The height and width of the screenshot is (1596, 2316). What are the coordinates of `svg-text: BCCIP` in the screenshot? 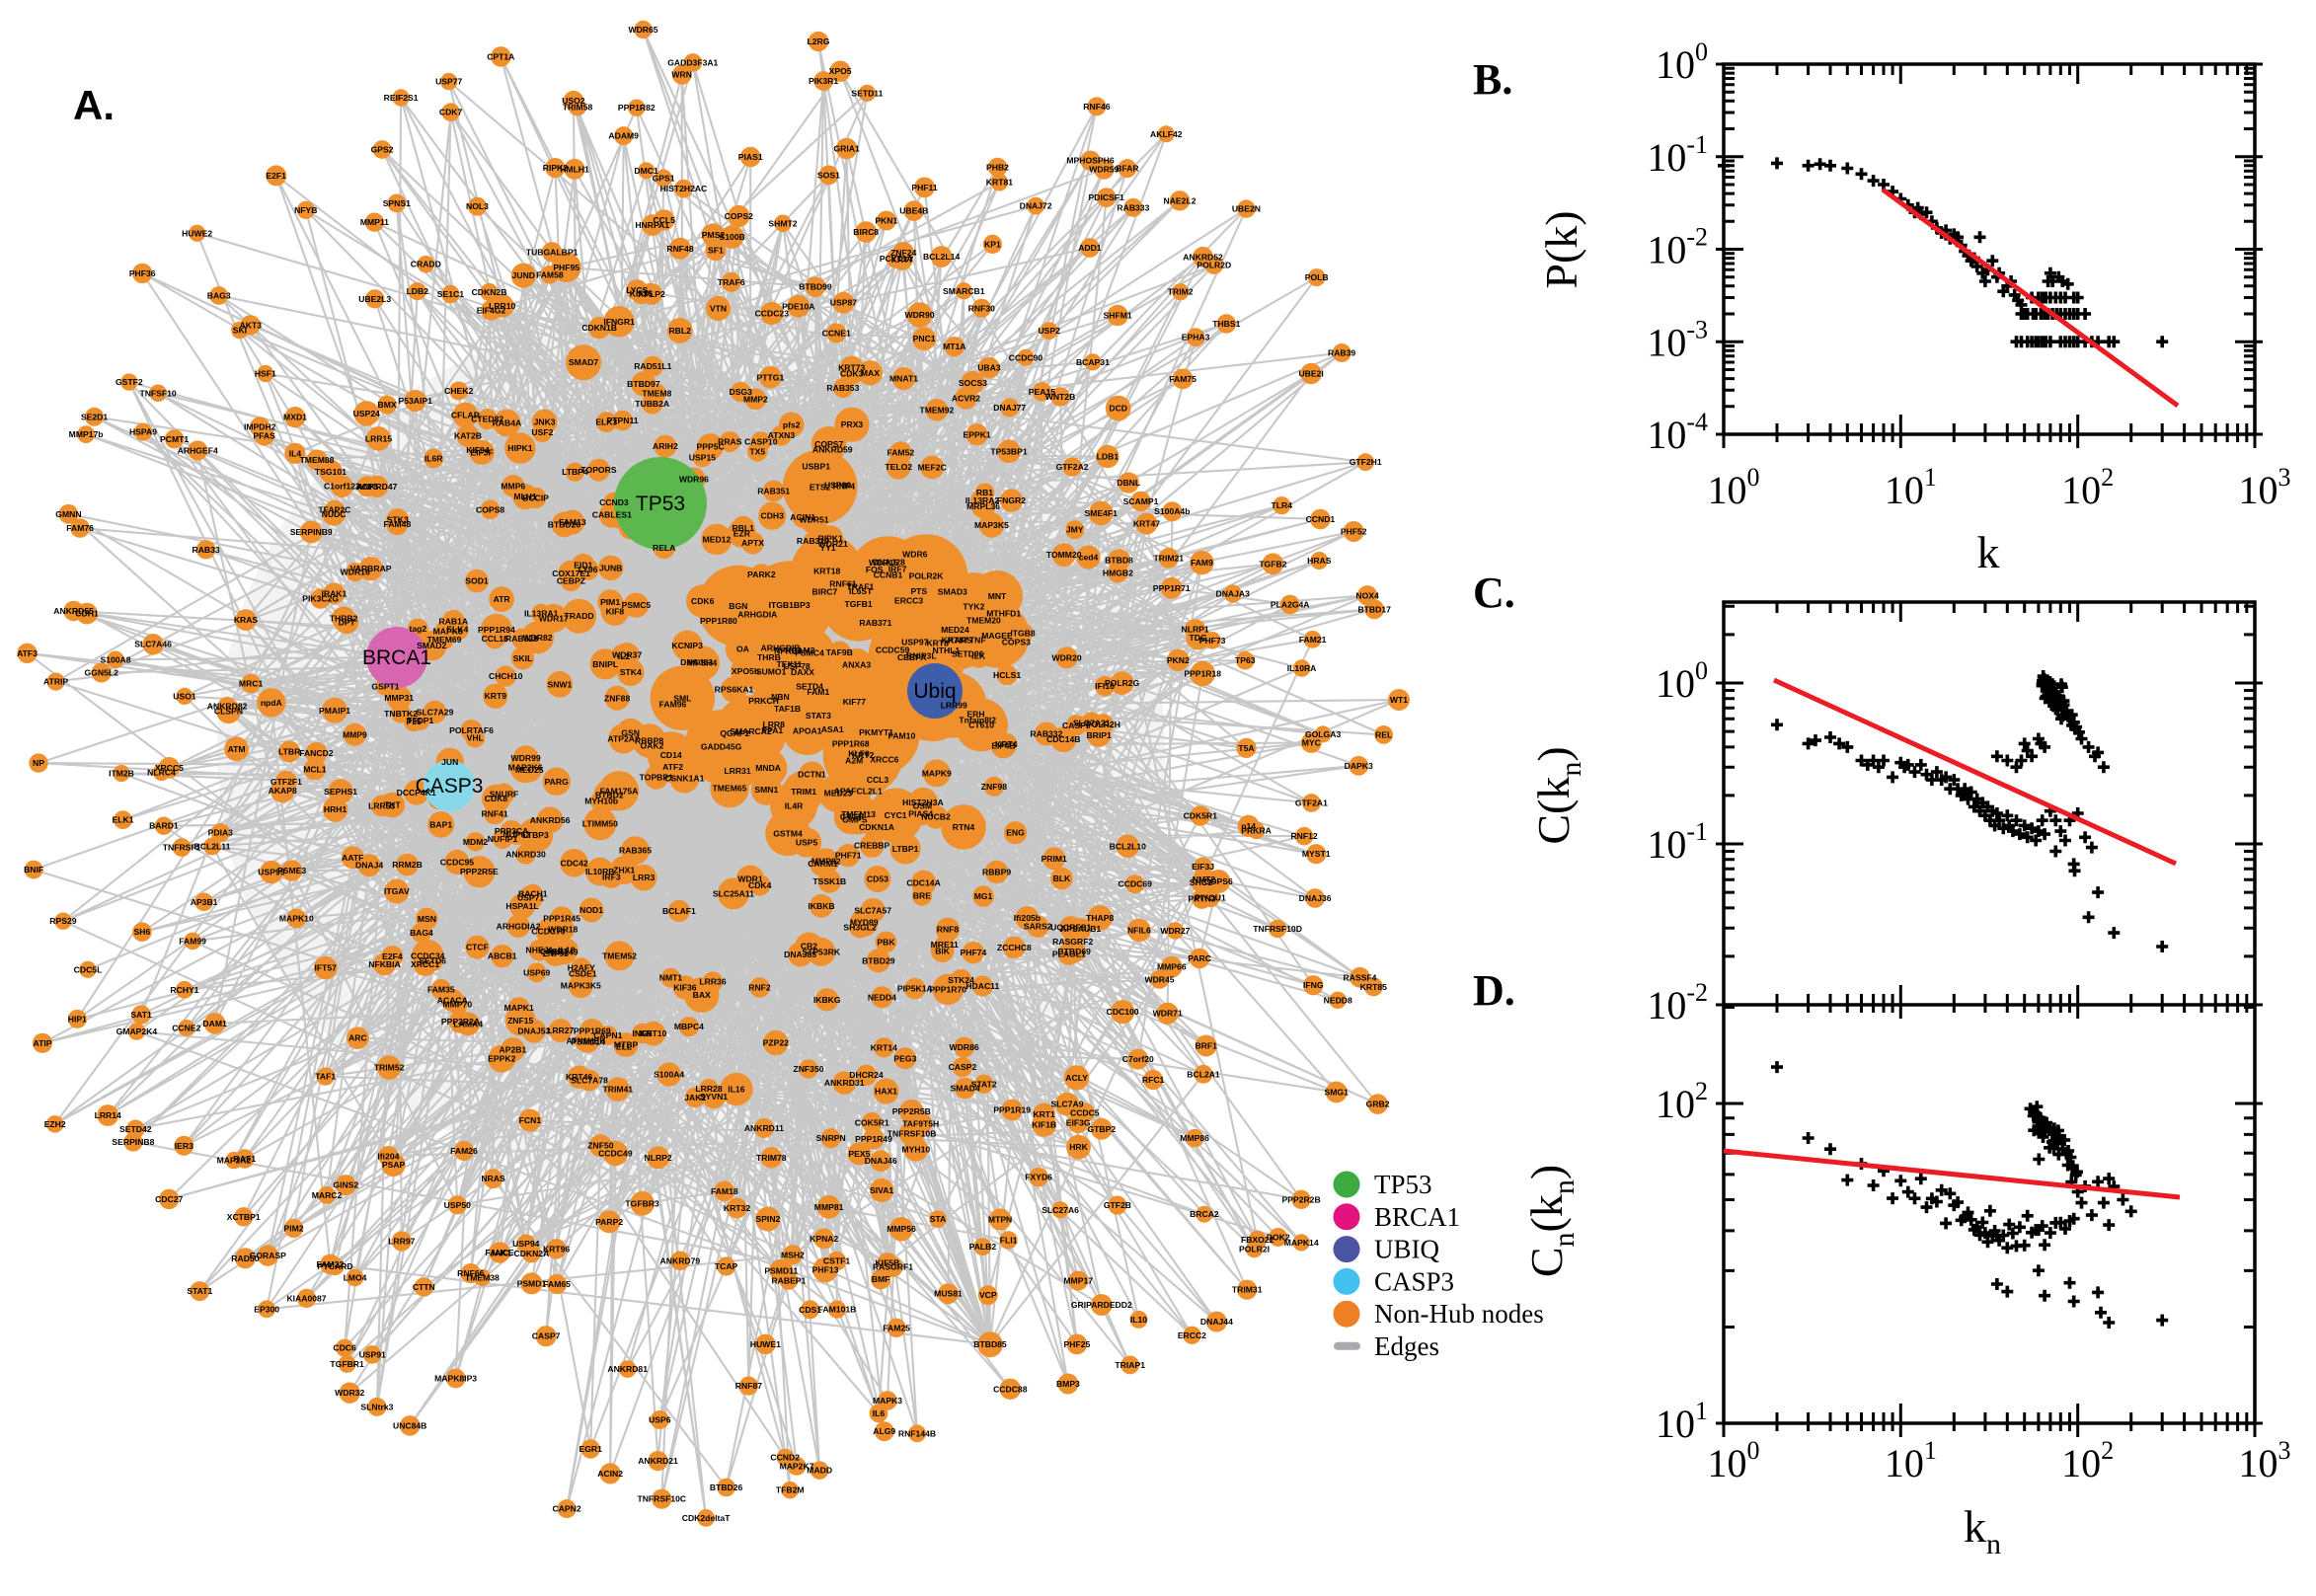 It's located at (535, 497).